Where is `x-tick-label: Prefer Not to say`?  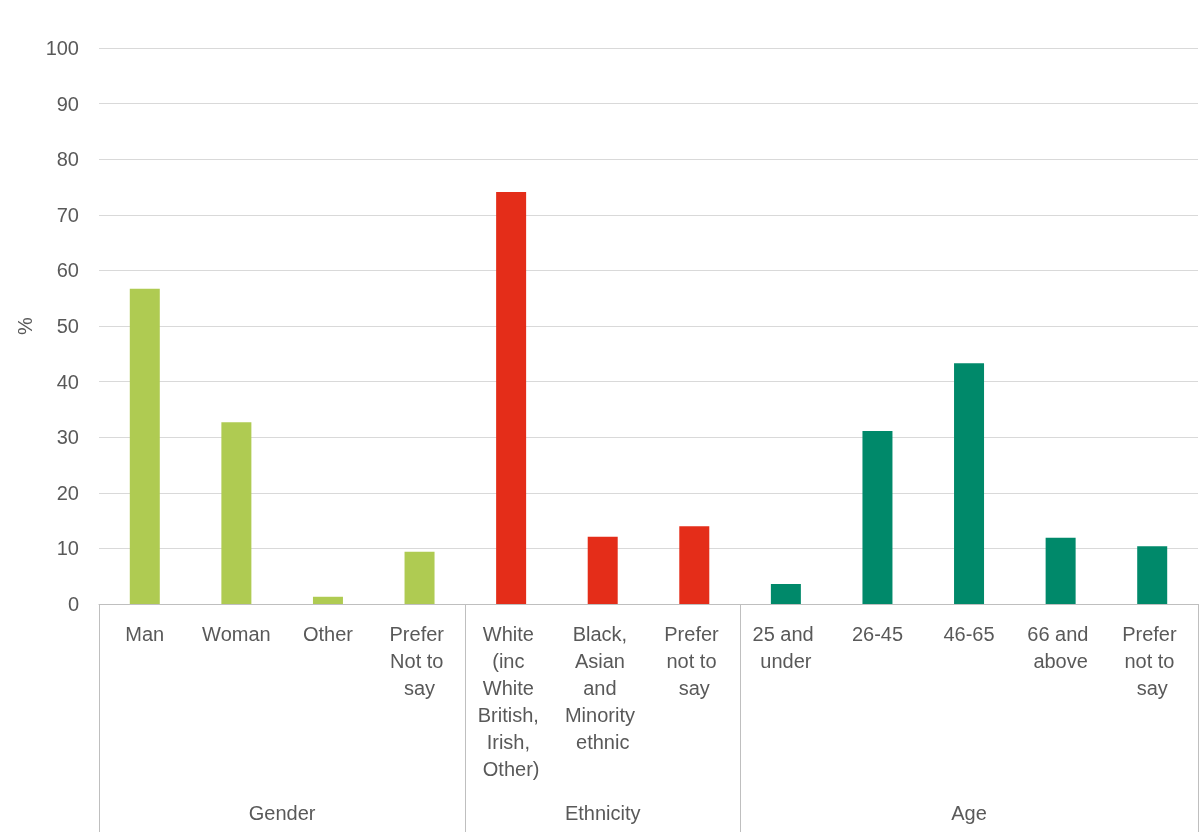 x-tick-label: Prefer Not to say is located at coordinates (419, 660).